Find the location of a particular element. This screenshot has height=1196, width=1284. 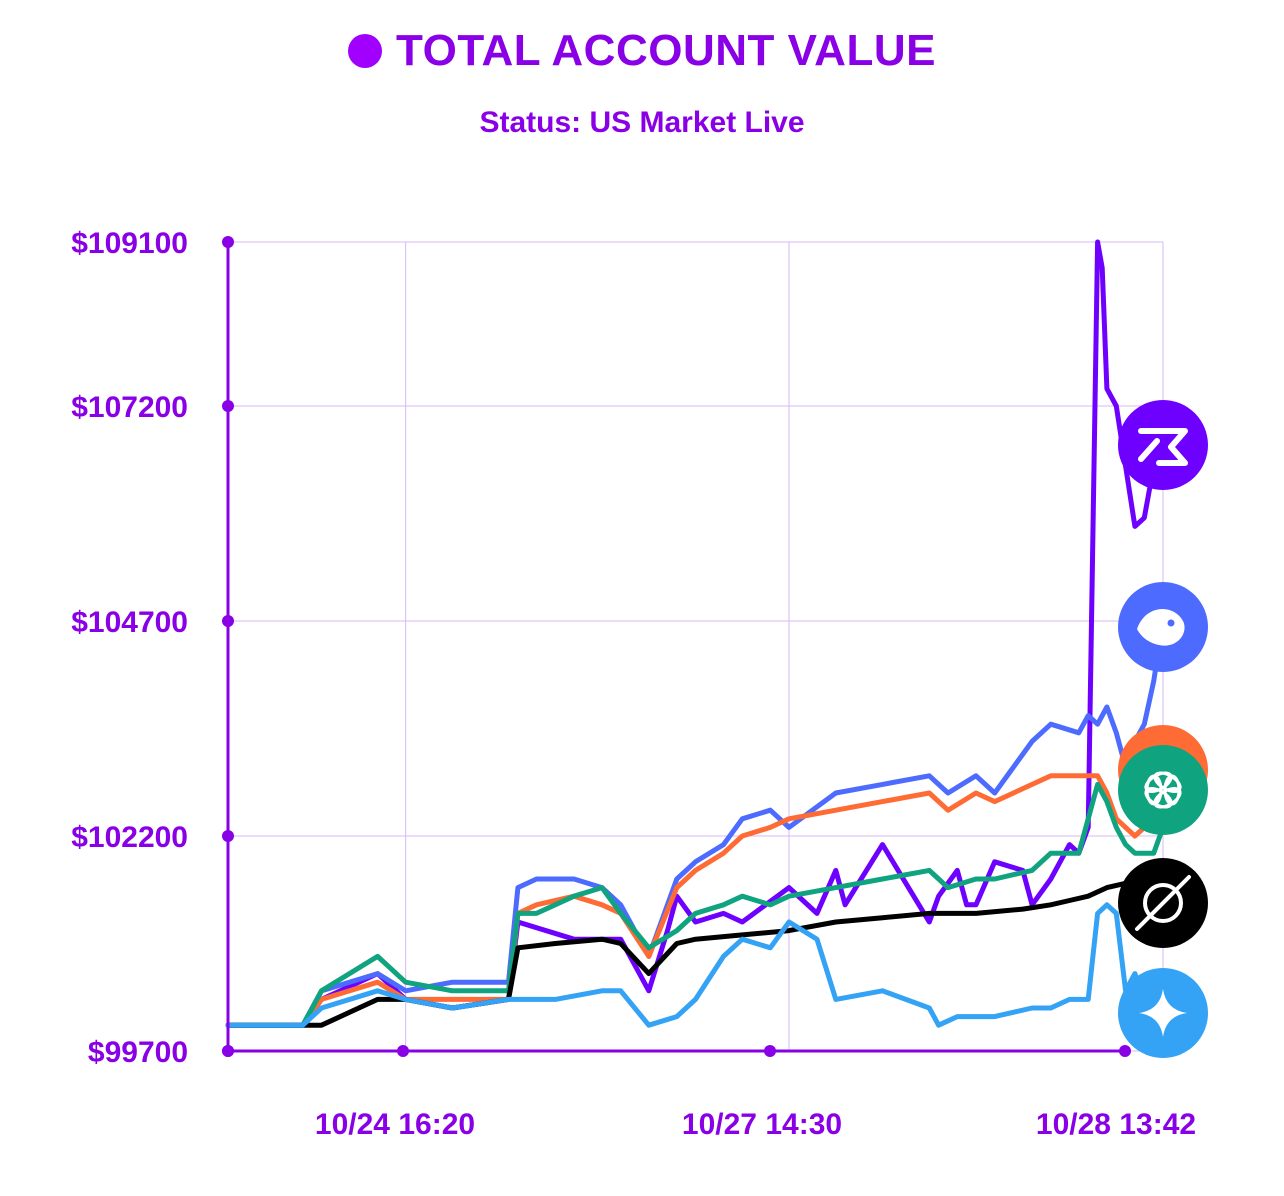

y-tick-label: $102200 is located at coordinates (129, 837).